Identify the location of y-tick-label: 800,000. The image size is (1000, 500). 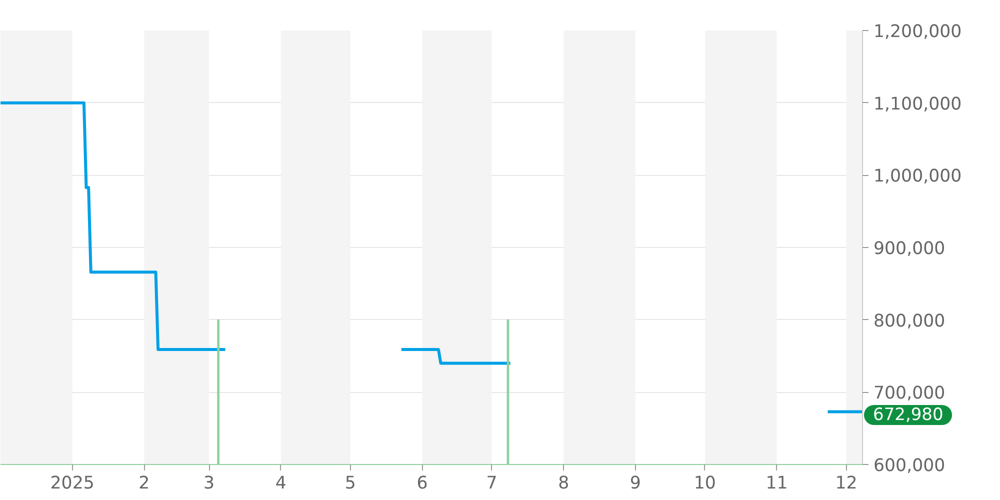
(910, 321).